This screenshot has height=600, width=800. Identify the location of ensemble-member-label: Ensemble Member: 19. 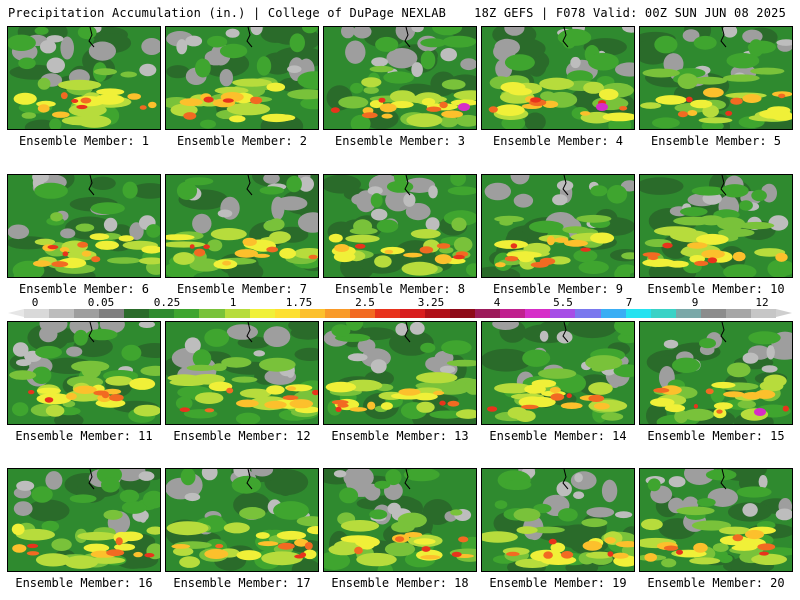
(558, 583).